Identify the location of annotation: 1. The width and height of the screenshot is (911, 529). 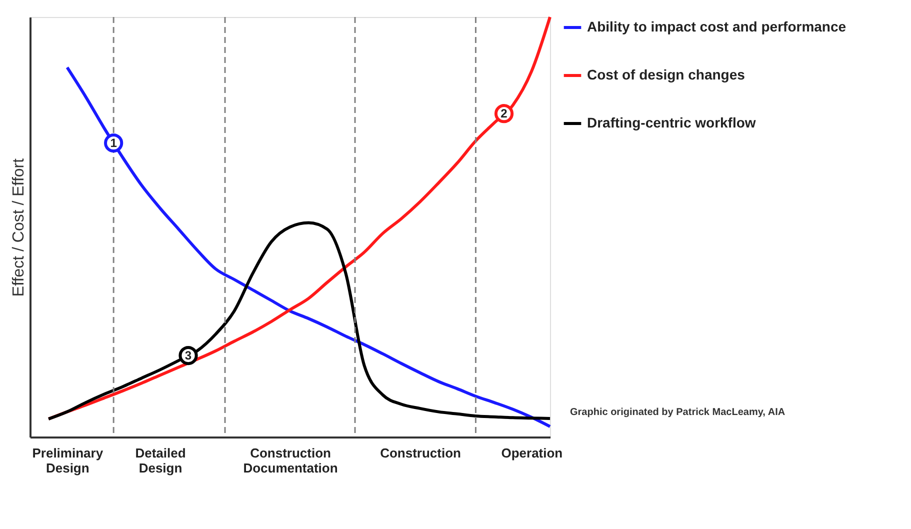
(114, 143).